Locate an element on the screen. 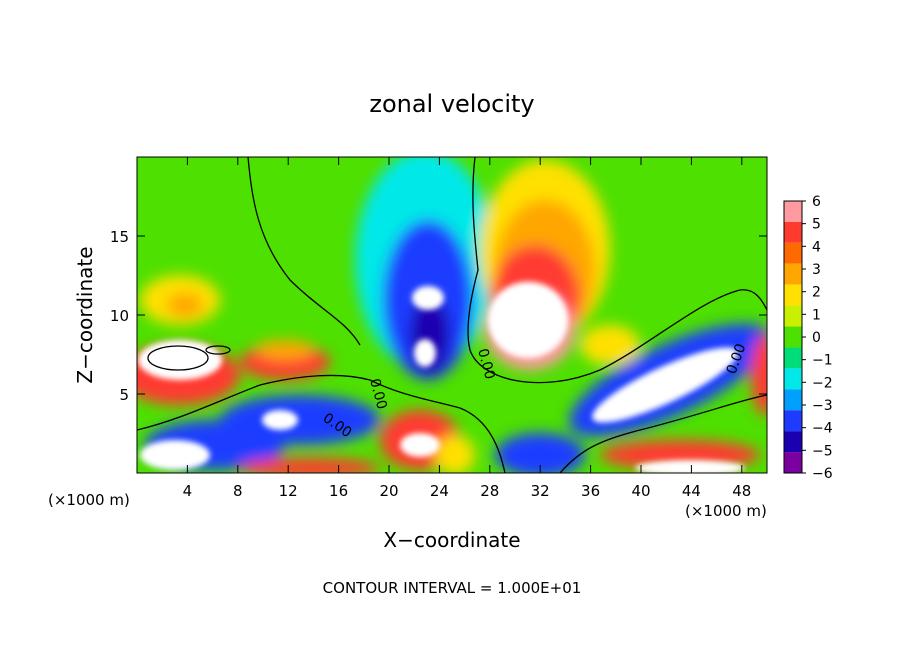 The height and width of the screenshot is (654, 904). colorbar-tick-label: 3 is located at coordinates (816, 270).